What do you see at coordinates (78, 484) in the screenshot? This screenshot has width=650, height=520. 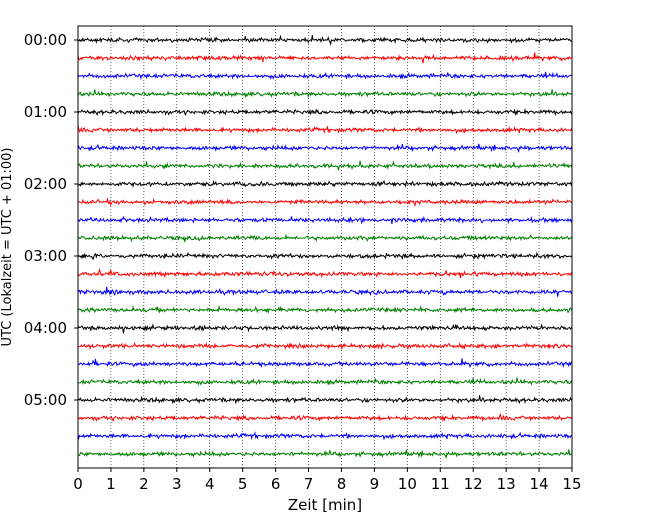 I see `x-tick-label-0: 0` at bounding box center [78, 484].